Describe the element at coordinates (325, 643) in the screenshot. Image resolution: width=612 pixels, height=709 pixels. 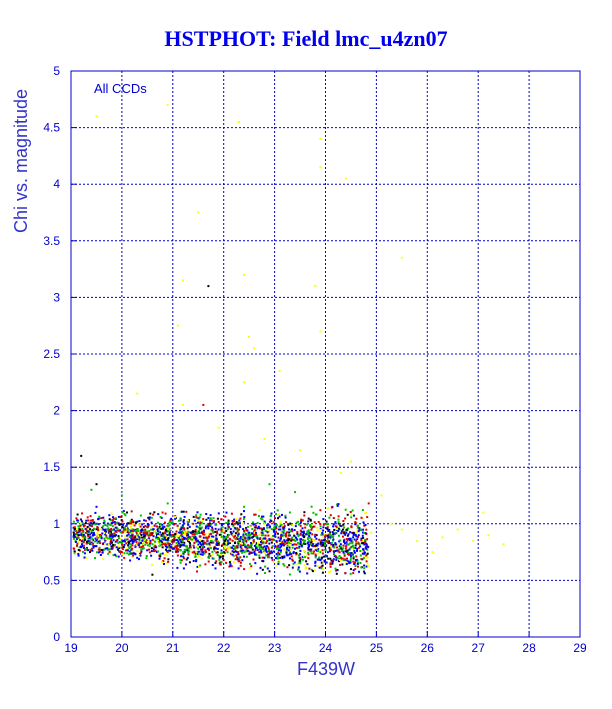
I see `x-tick-labels: 19 20 21 22 23 24 25 26 27 28 29` at that location.